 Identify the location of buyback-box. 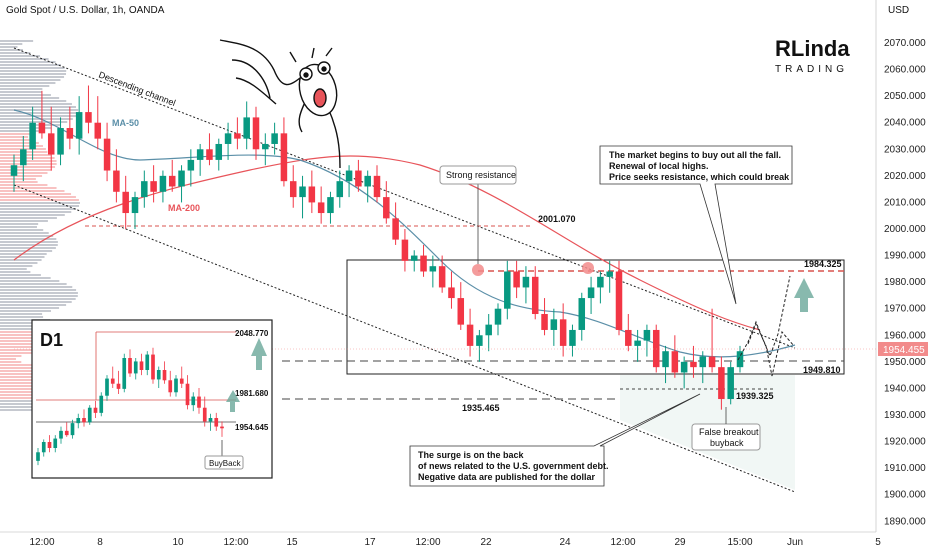
(224, 462).